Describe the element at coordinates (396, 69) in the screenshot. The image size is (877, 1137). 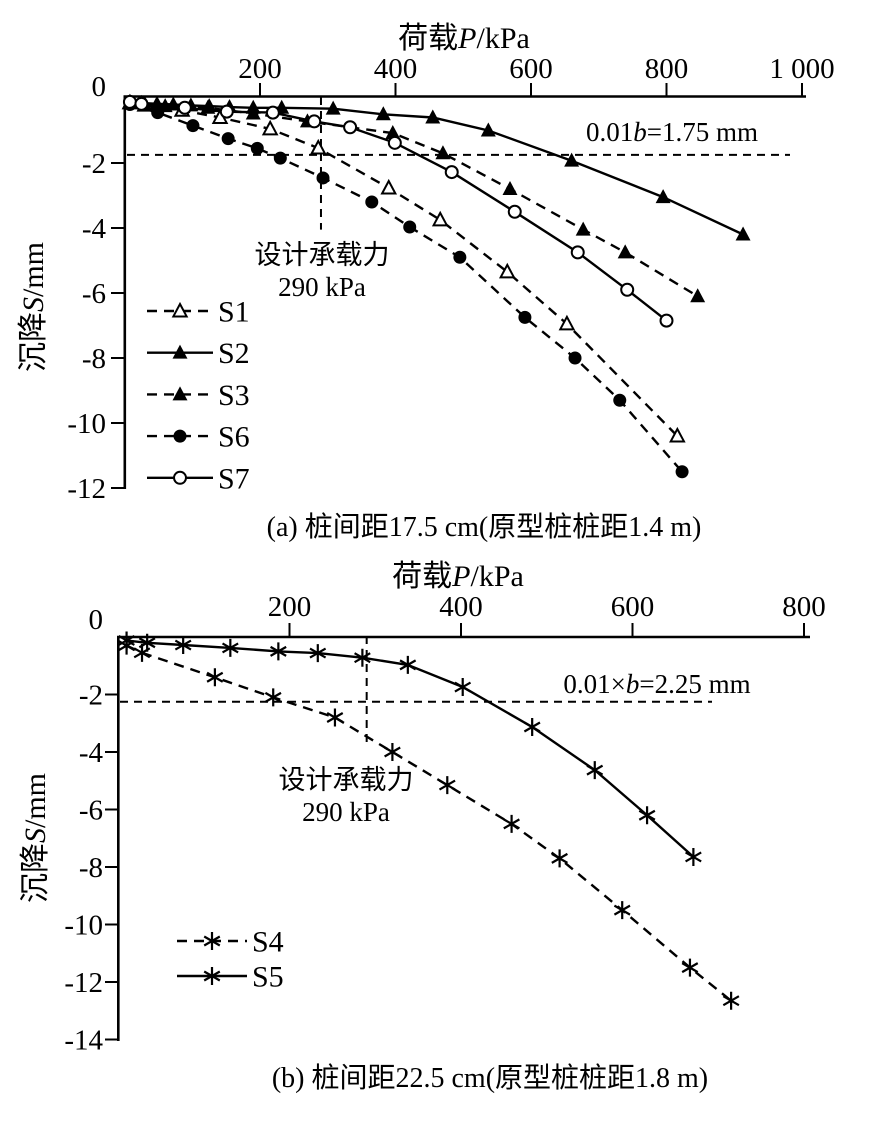
I see `x-tick-label: 400` at that location.